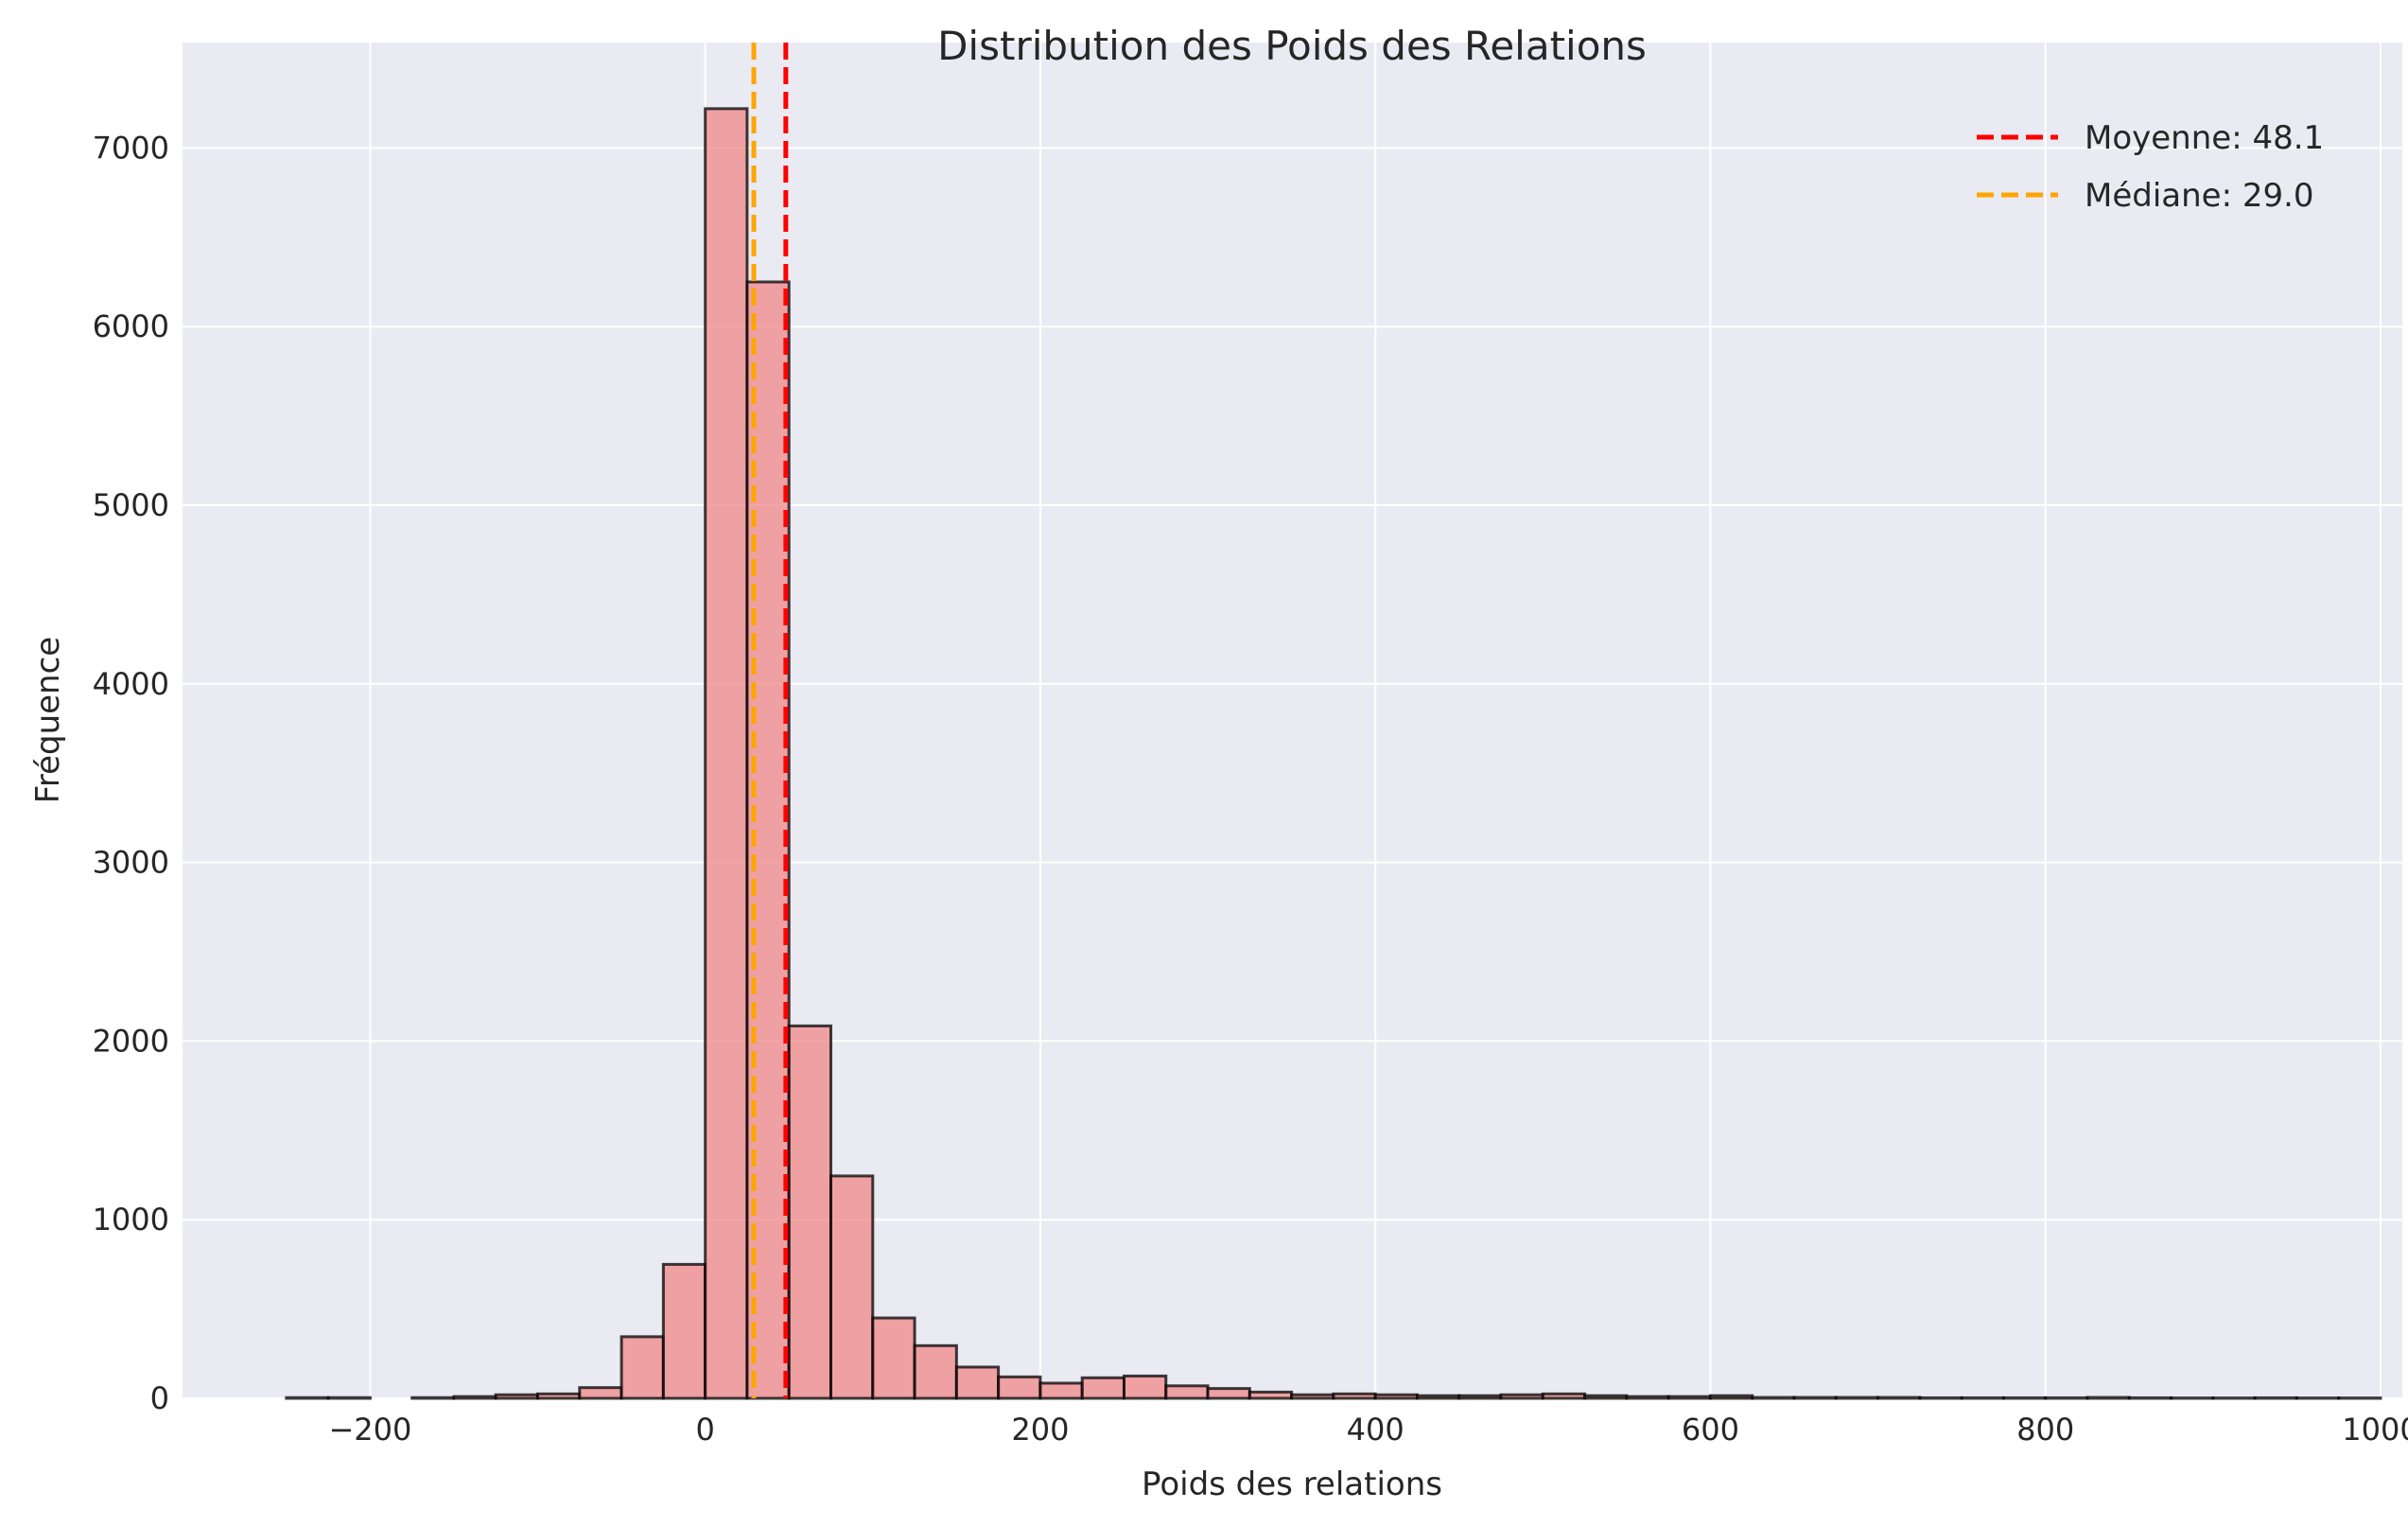  Describe the element at coordinates (131, 1219) in the screenshot. I see `y-tick-label: 1000` at that location.